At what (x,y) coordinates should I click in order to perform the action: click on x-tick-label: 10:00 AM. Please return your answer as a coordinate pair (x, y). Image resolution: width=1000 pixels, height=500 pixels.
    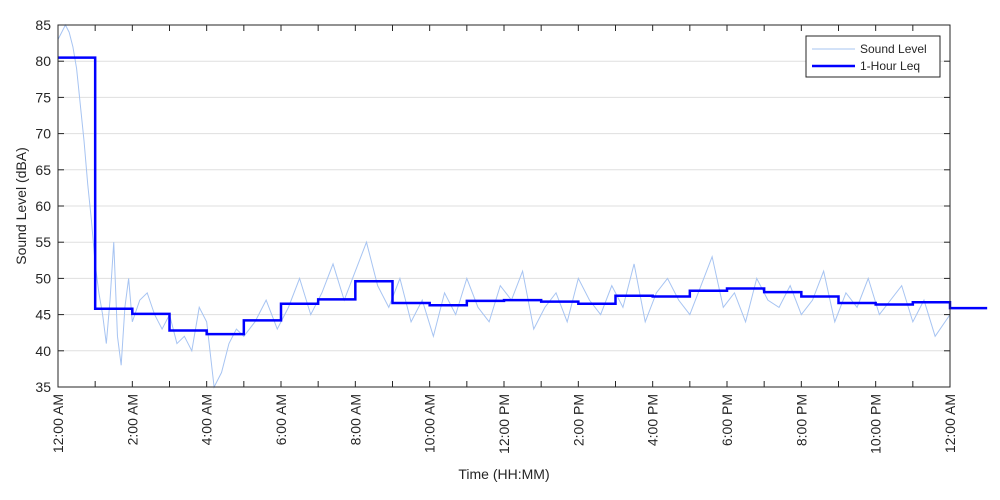
    Looking at the image, I should click on (430, 423).